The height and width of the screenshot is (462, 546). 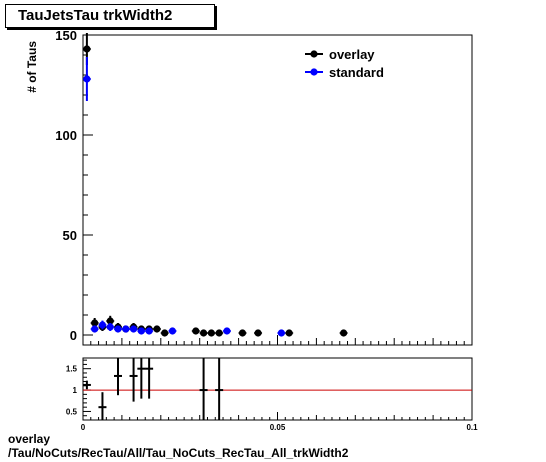 What do you see at coordinates (66, 135) in the screenshot?
I see `main-y-tick-label: 100` at bounding box center [66, 135].